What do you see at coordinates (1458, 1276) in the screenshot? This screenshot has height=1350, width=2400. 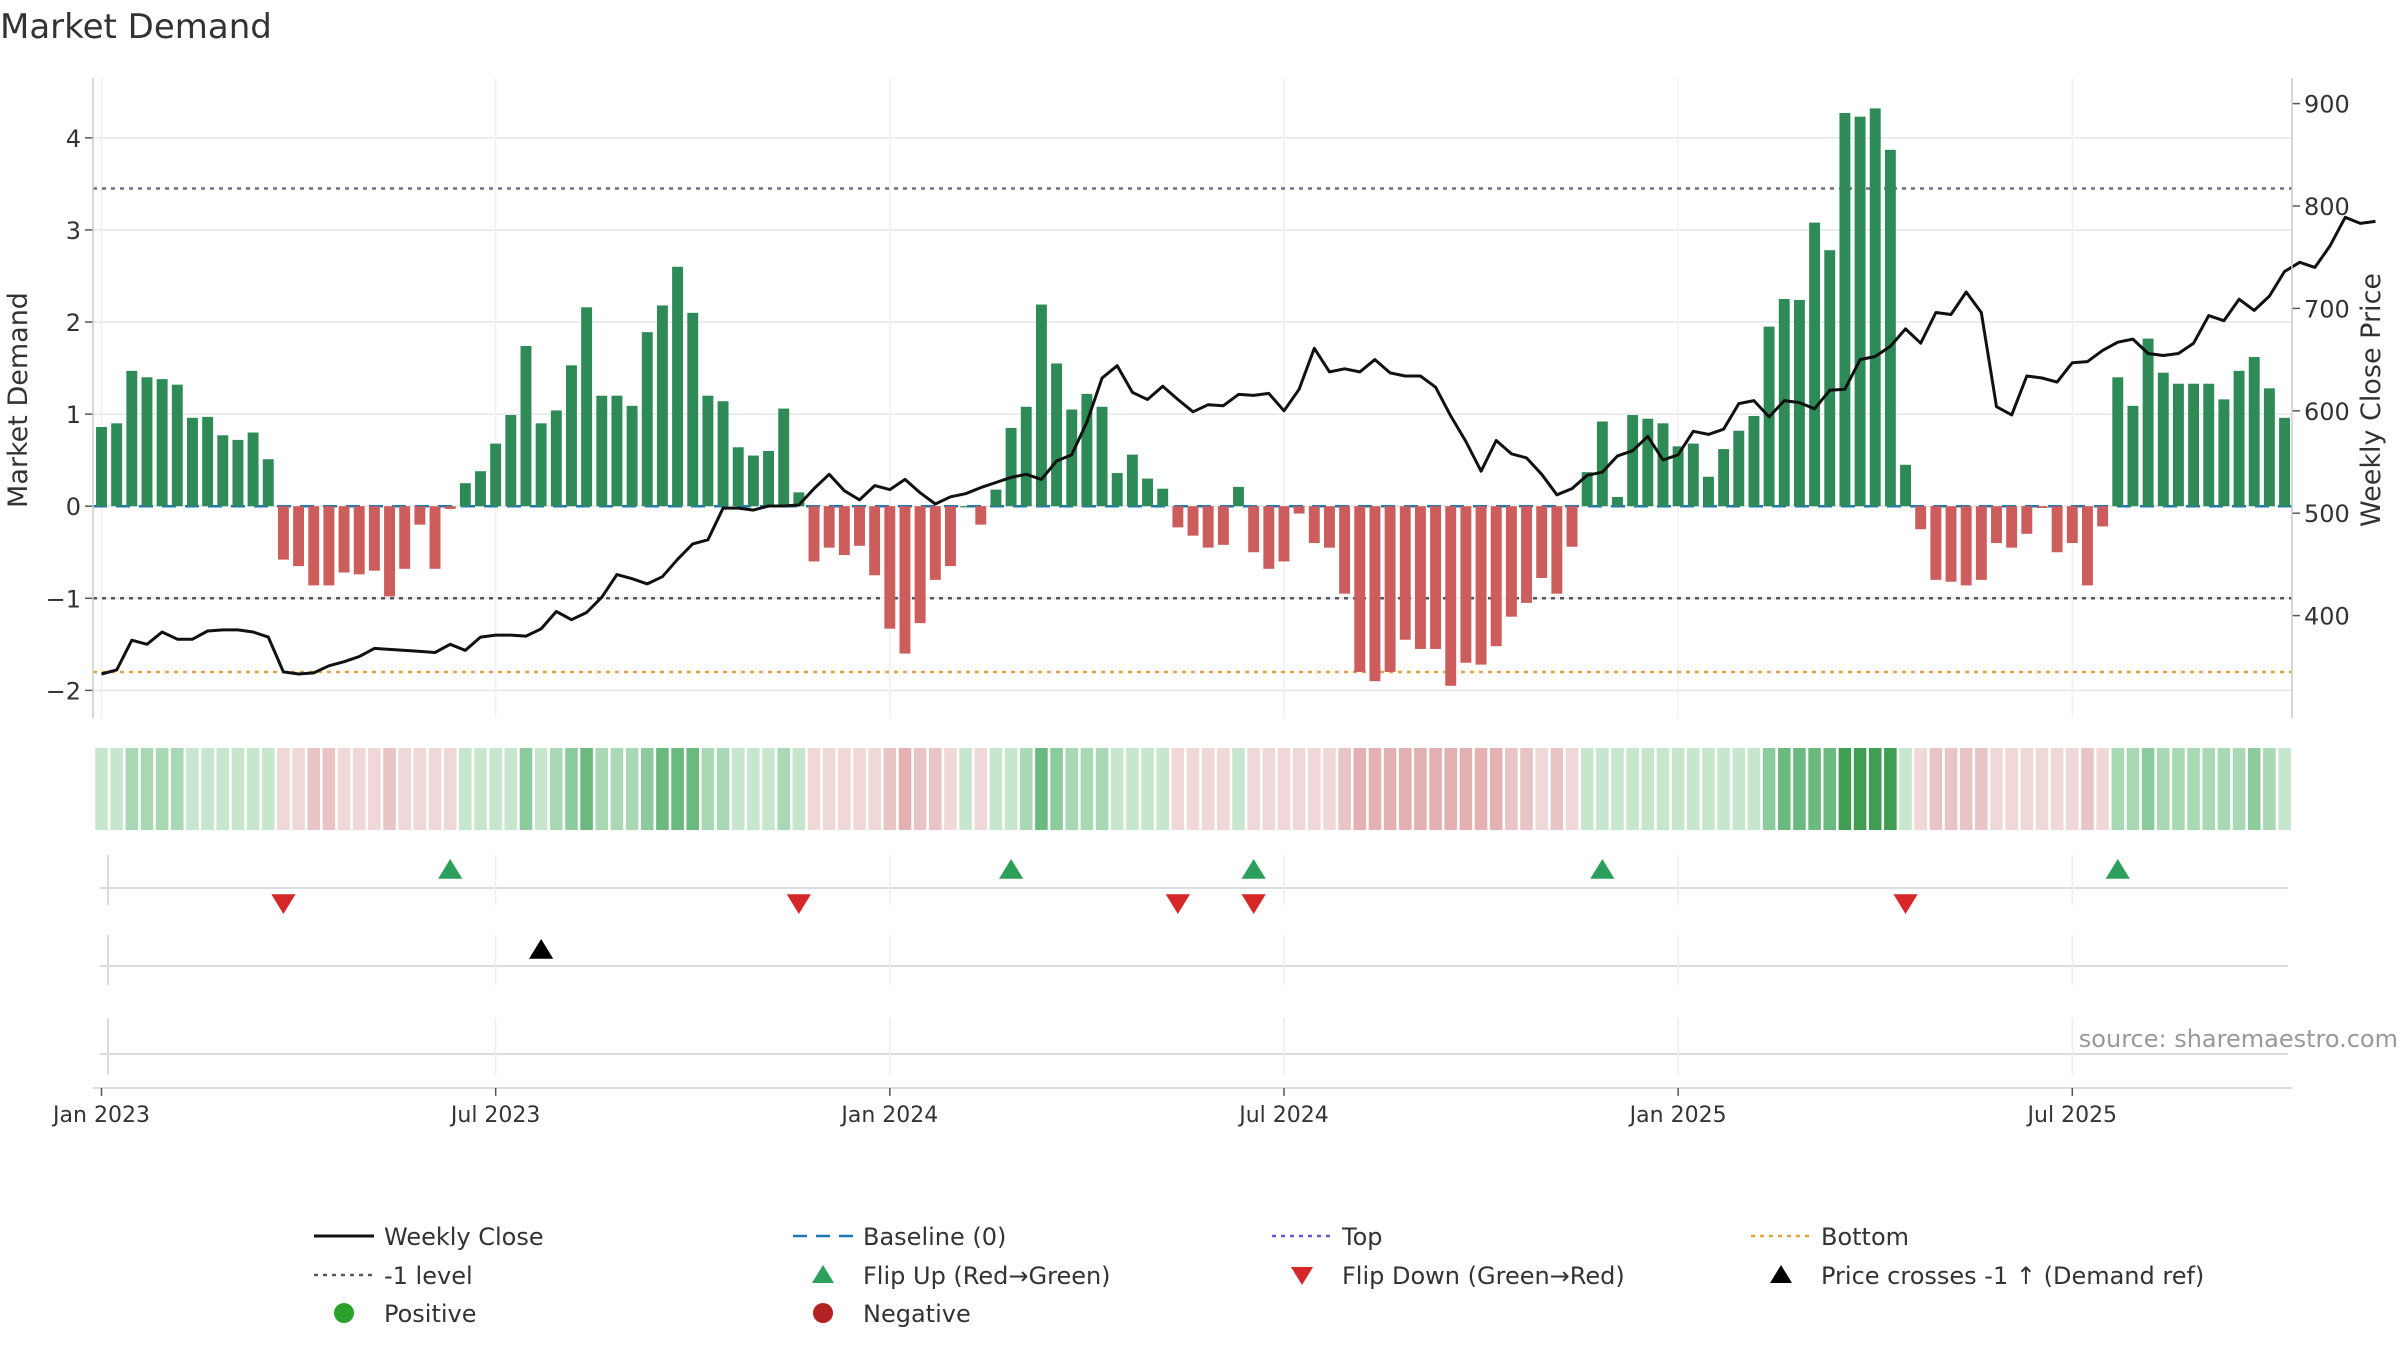 I see `legend-item-flip_down: Flip Down (Green→Red)` at bounding box center [1458, 1276].